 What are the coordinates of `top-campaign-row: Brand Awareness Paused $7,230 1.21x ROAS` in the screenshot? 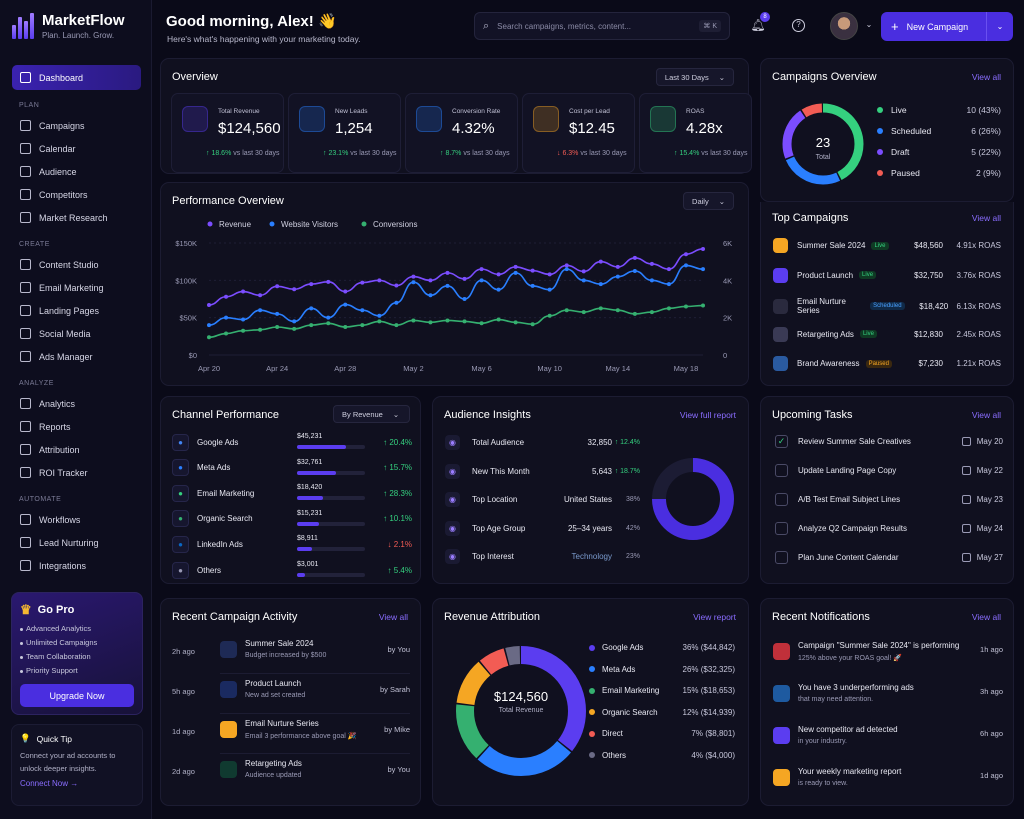 It's located at (887, 363).